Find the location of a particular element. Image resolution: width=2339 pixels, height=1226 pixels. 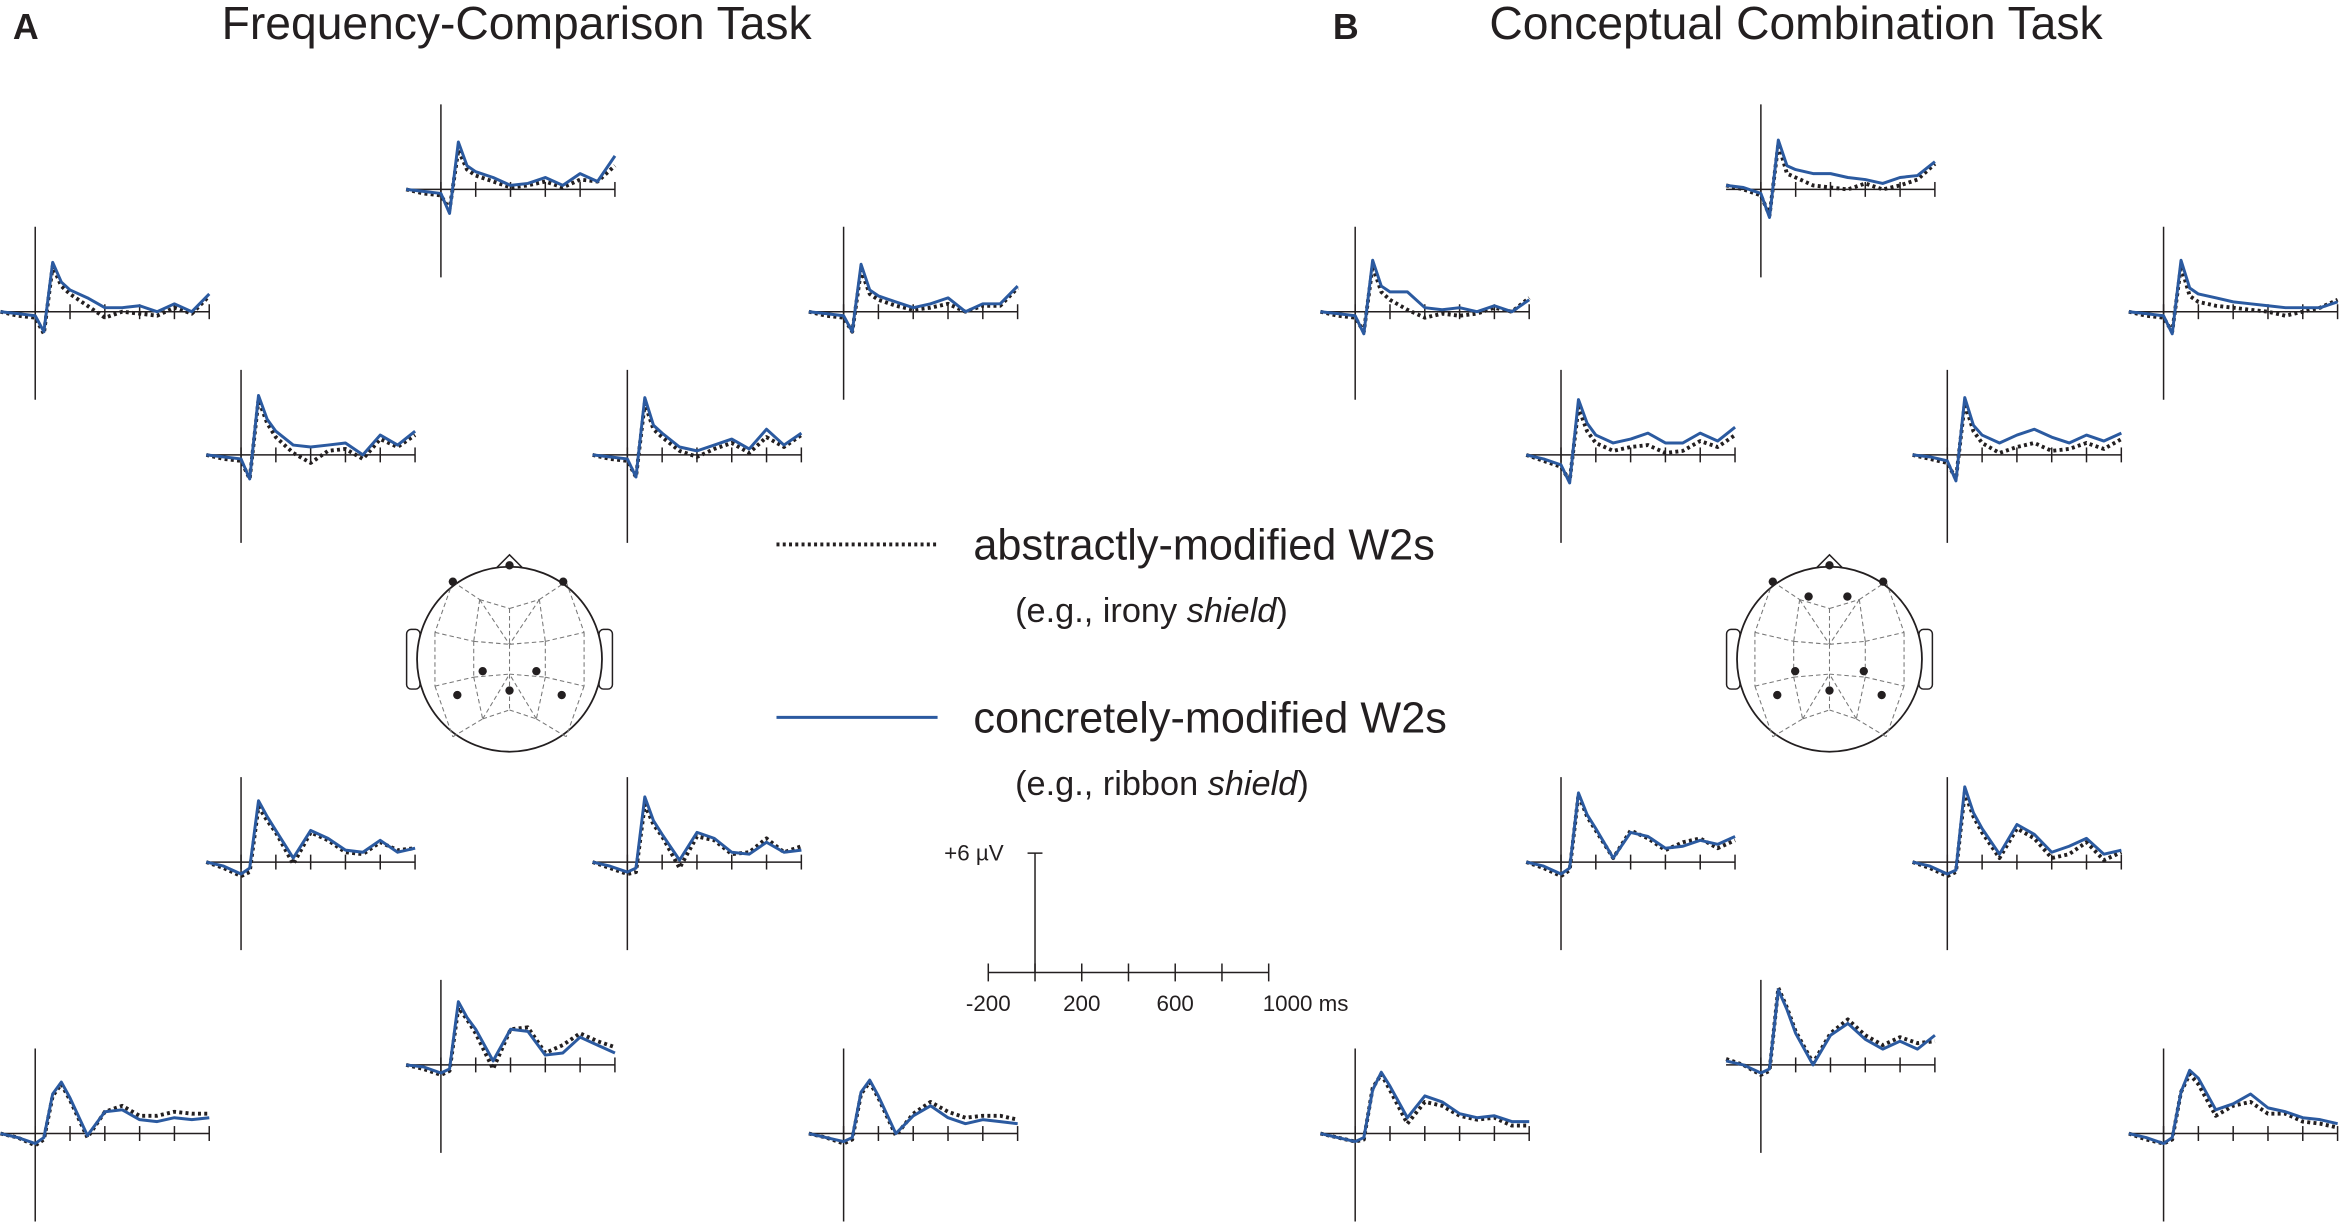

example-part: (e.g., irony is located at coordinates (1101, 611).